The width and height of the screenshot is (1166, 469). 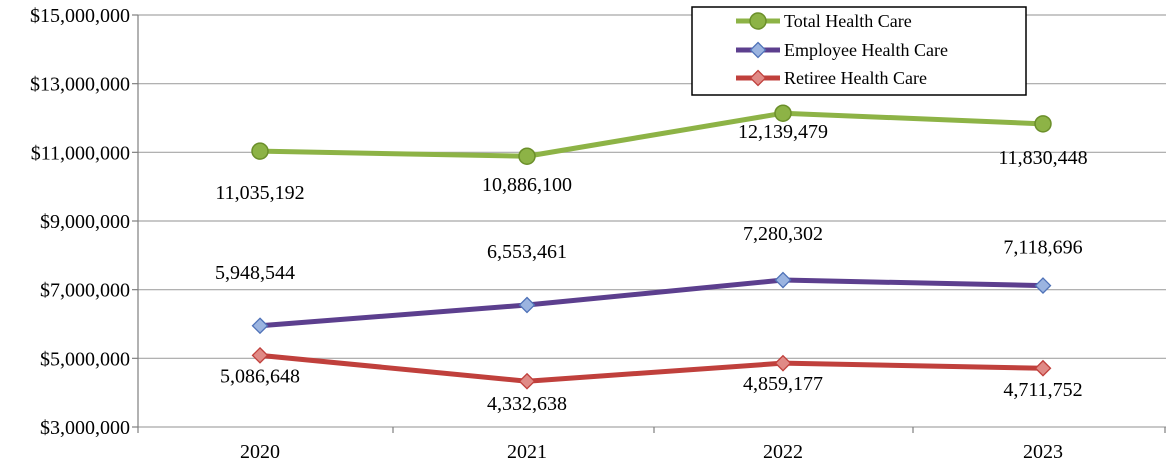 What do you see at coordinates (260, 452) in the screenshot?
I see `x-tick-label: 2020` at bounding box center [260, 452].